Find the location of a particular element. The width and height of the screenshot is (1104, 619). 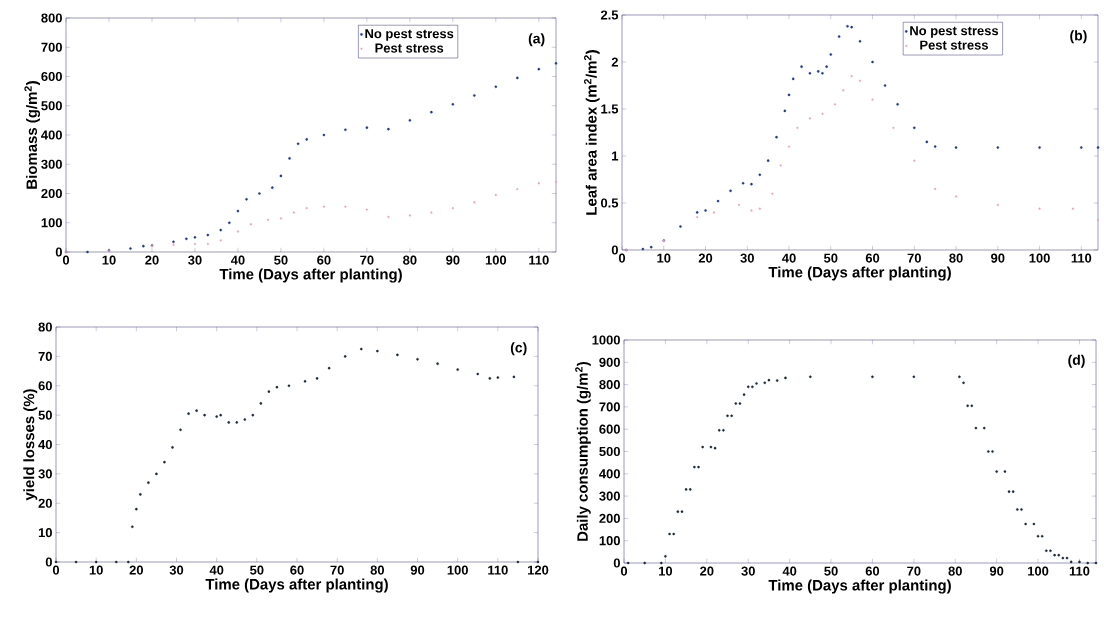

y-axis-title: Leaf area index (m$^{2}$/m$^{2}$) is located at coordinates (592, 132).